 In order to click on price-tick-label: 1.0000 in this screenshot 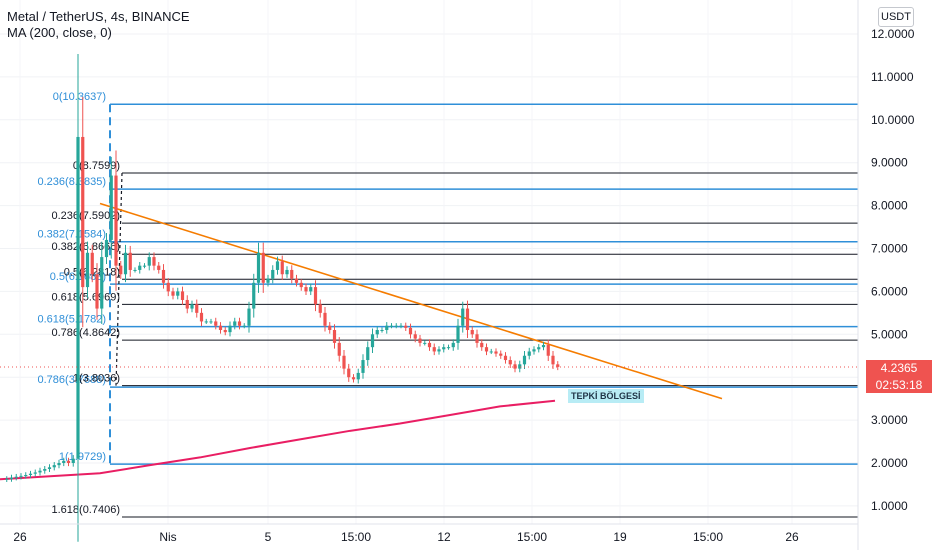, I will do `click(889, 506)`.